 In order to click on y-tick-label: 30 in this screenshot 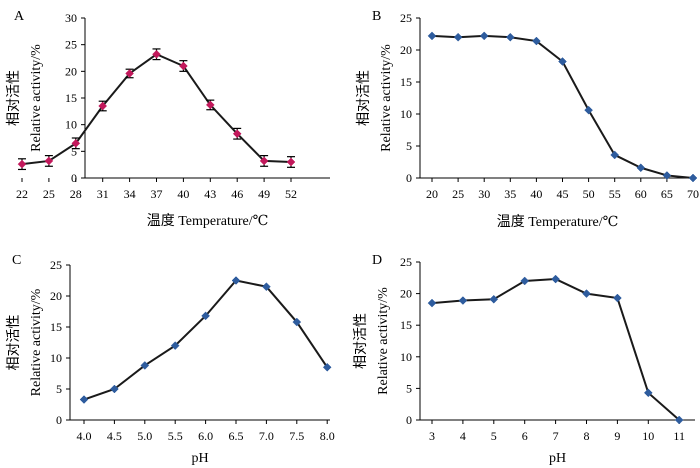, I will do `click(71, 18)`.